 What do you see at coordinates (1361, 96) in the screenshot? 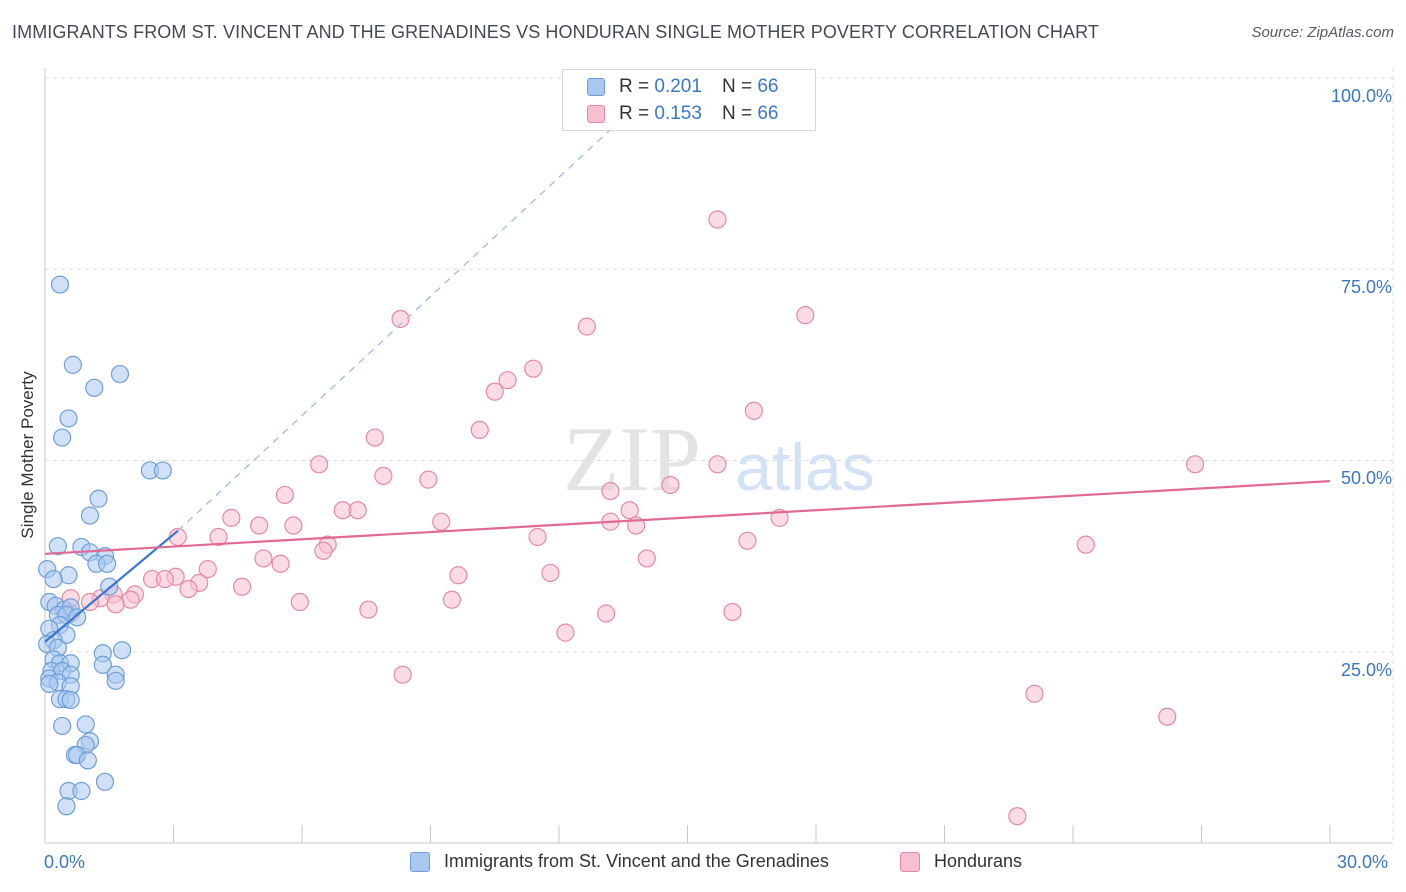
I see `y-tick-100: 100.0%` at bounding box center [1361, 96].